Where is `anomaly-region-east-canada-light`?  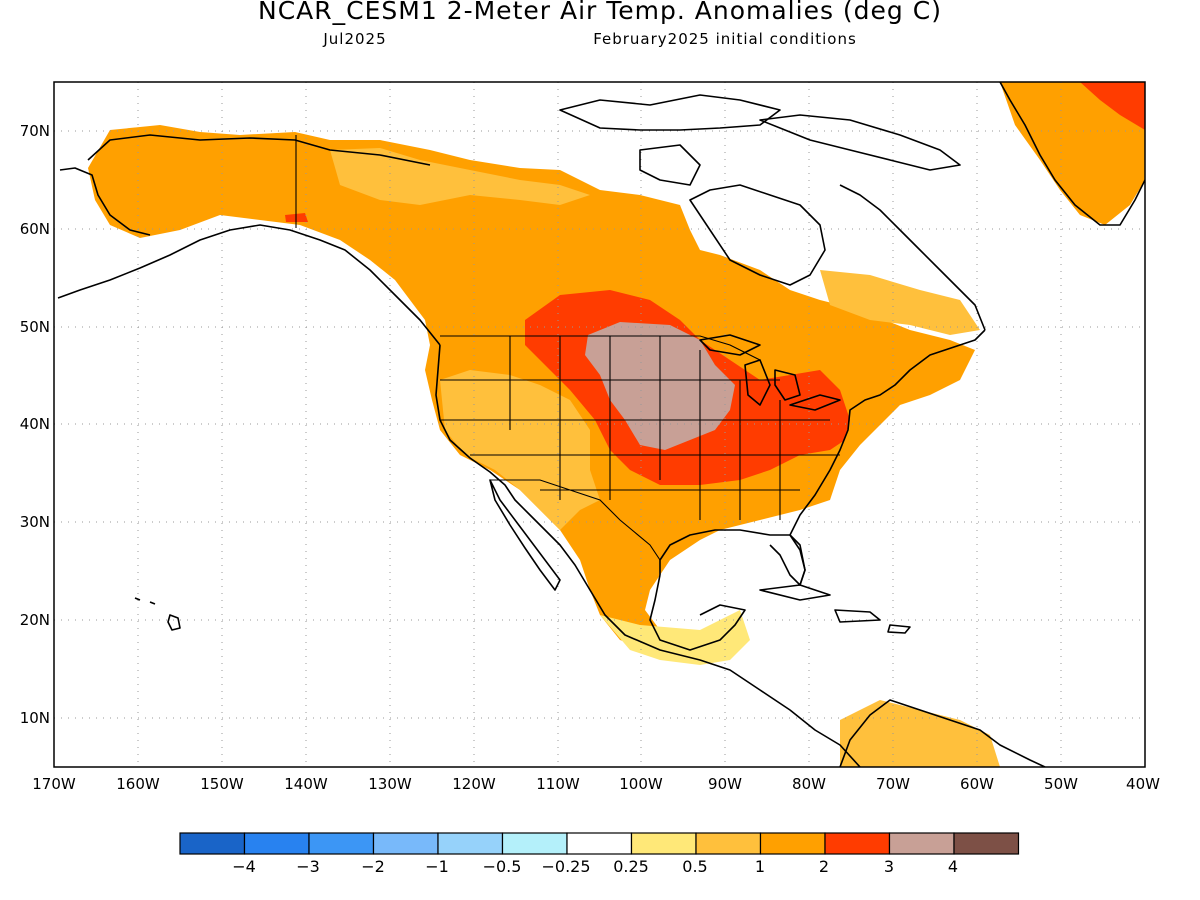
anomaly-region-east-canada-light is located at coordinates (900, 302).